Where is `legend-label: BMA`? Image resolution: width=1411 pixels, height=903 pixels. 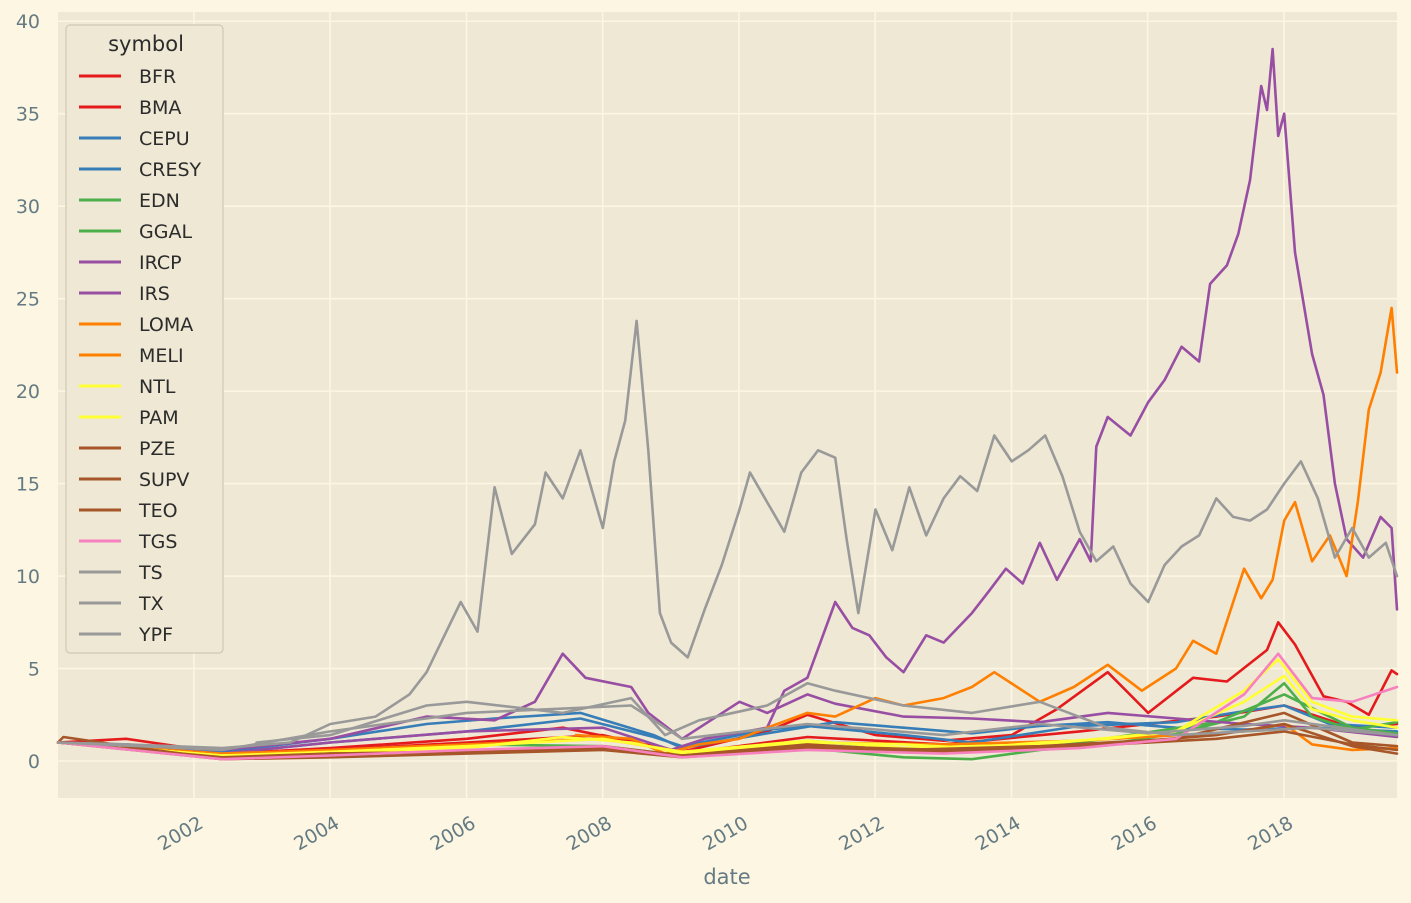 legend-label: BMA is located at coordinates (160, 108).